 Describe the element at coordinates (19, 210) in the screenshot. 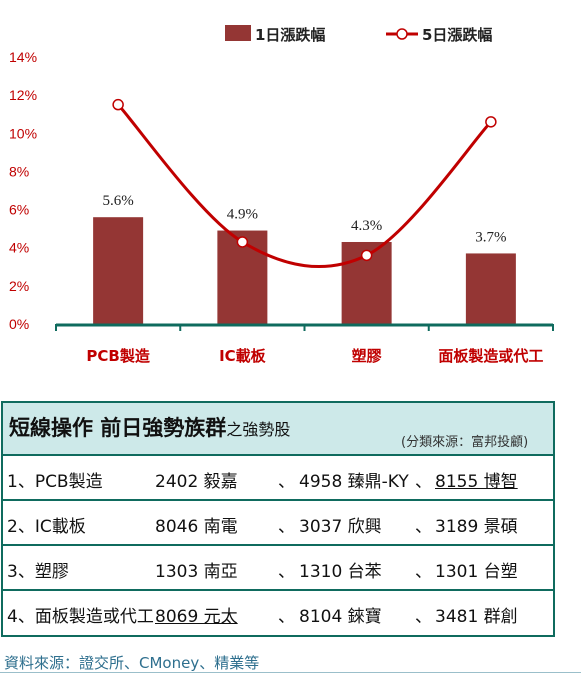

I see `y-tick-label: 6%` at that location.